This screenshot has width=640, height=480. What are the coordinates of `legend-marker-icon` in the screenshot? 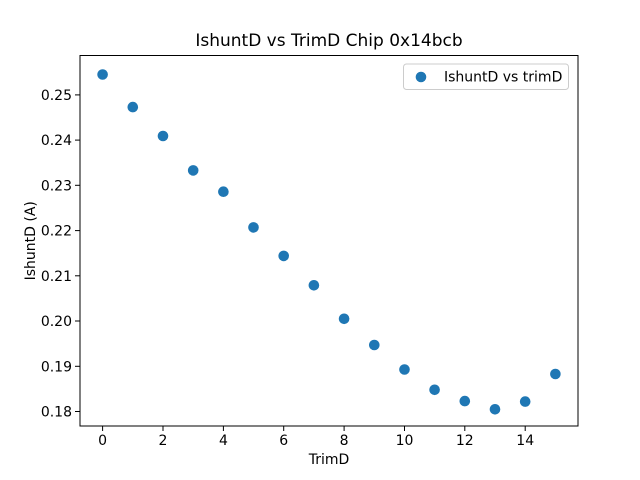 It's located at (421, 77).